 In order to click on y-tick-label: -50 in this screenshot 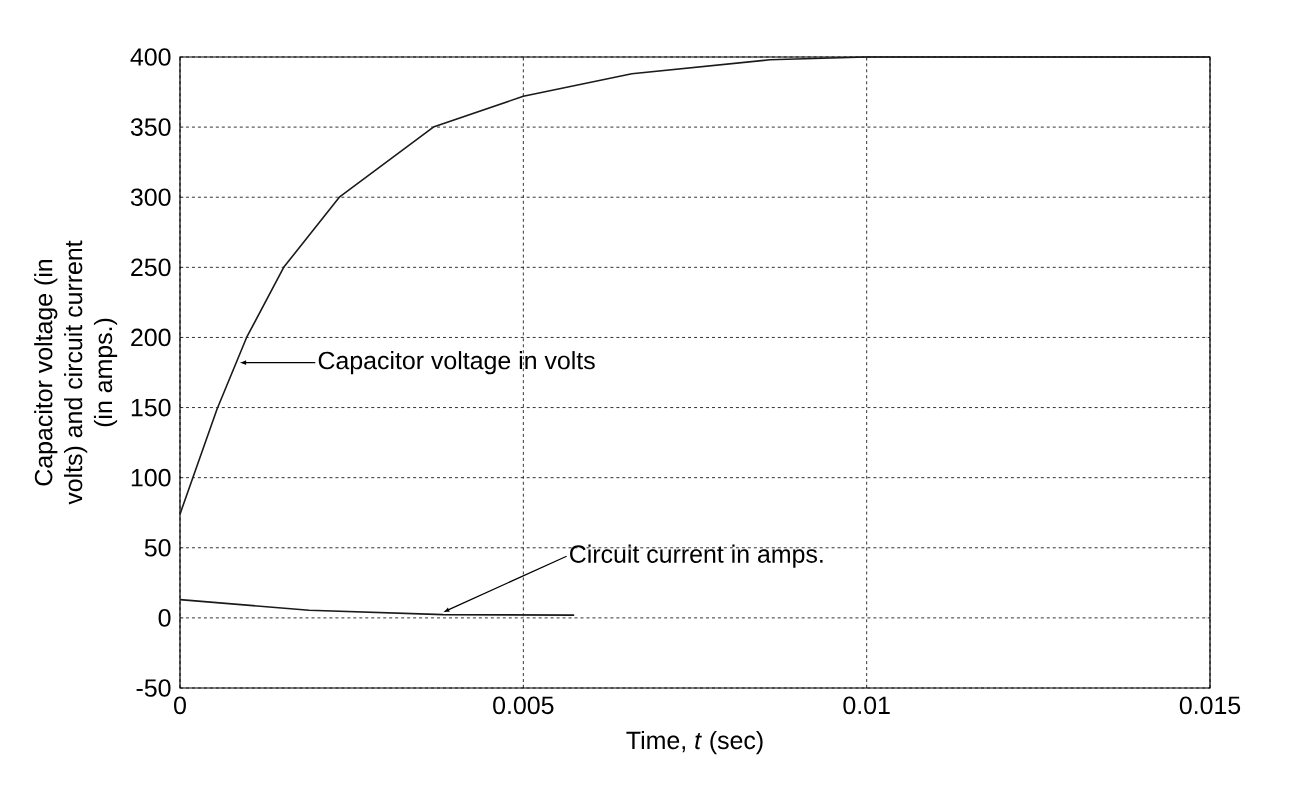, I will do `click(153, 688)`.